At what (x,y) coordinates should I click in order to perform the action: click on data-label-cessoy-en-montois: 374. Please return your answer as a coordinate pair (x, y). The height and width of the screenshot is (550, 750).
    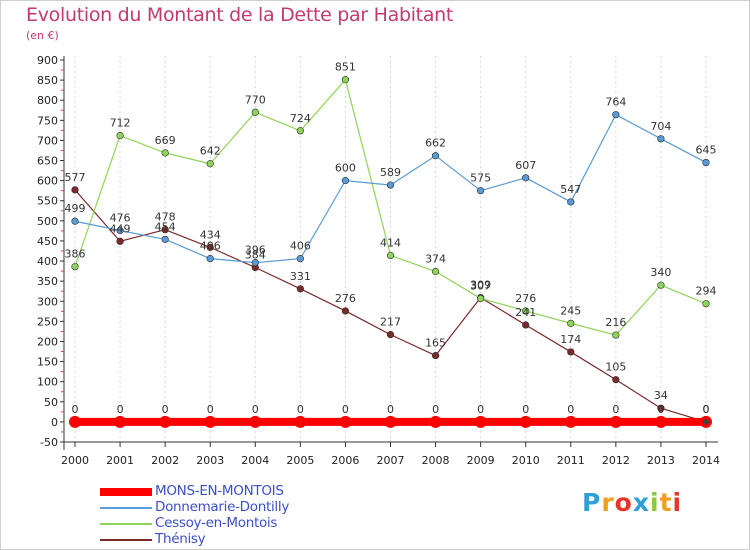
    Looking at the image, I should click on (435, 259).